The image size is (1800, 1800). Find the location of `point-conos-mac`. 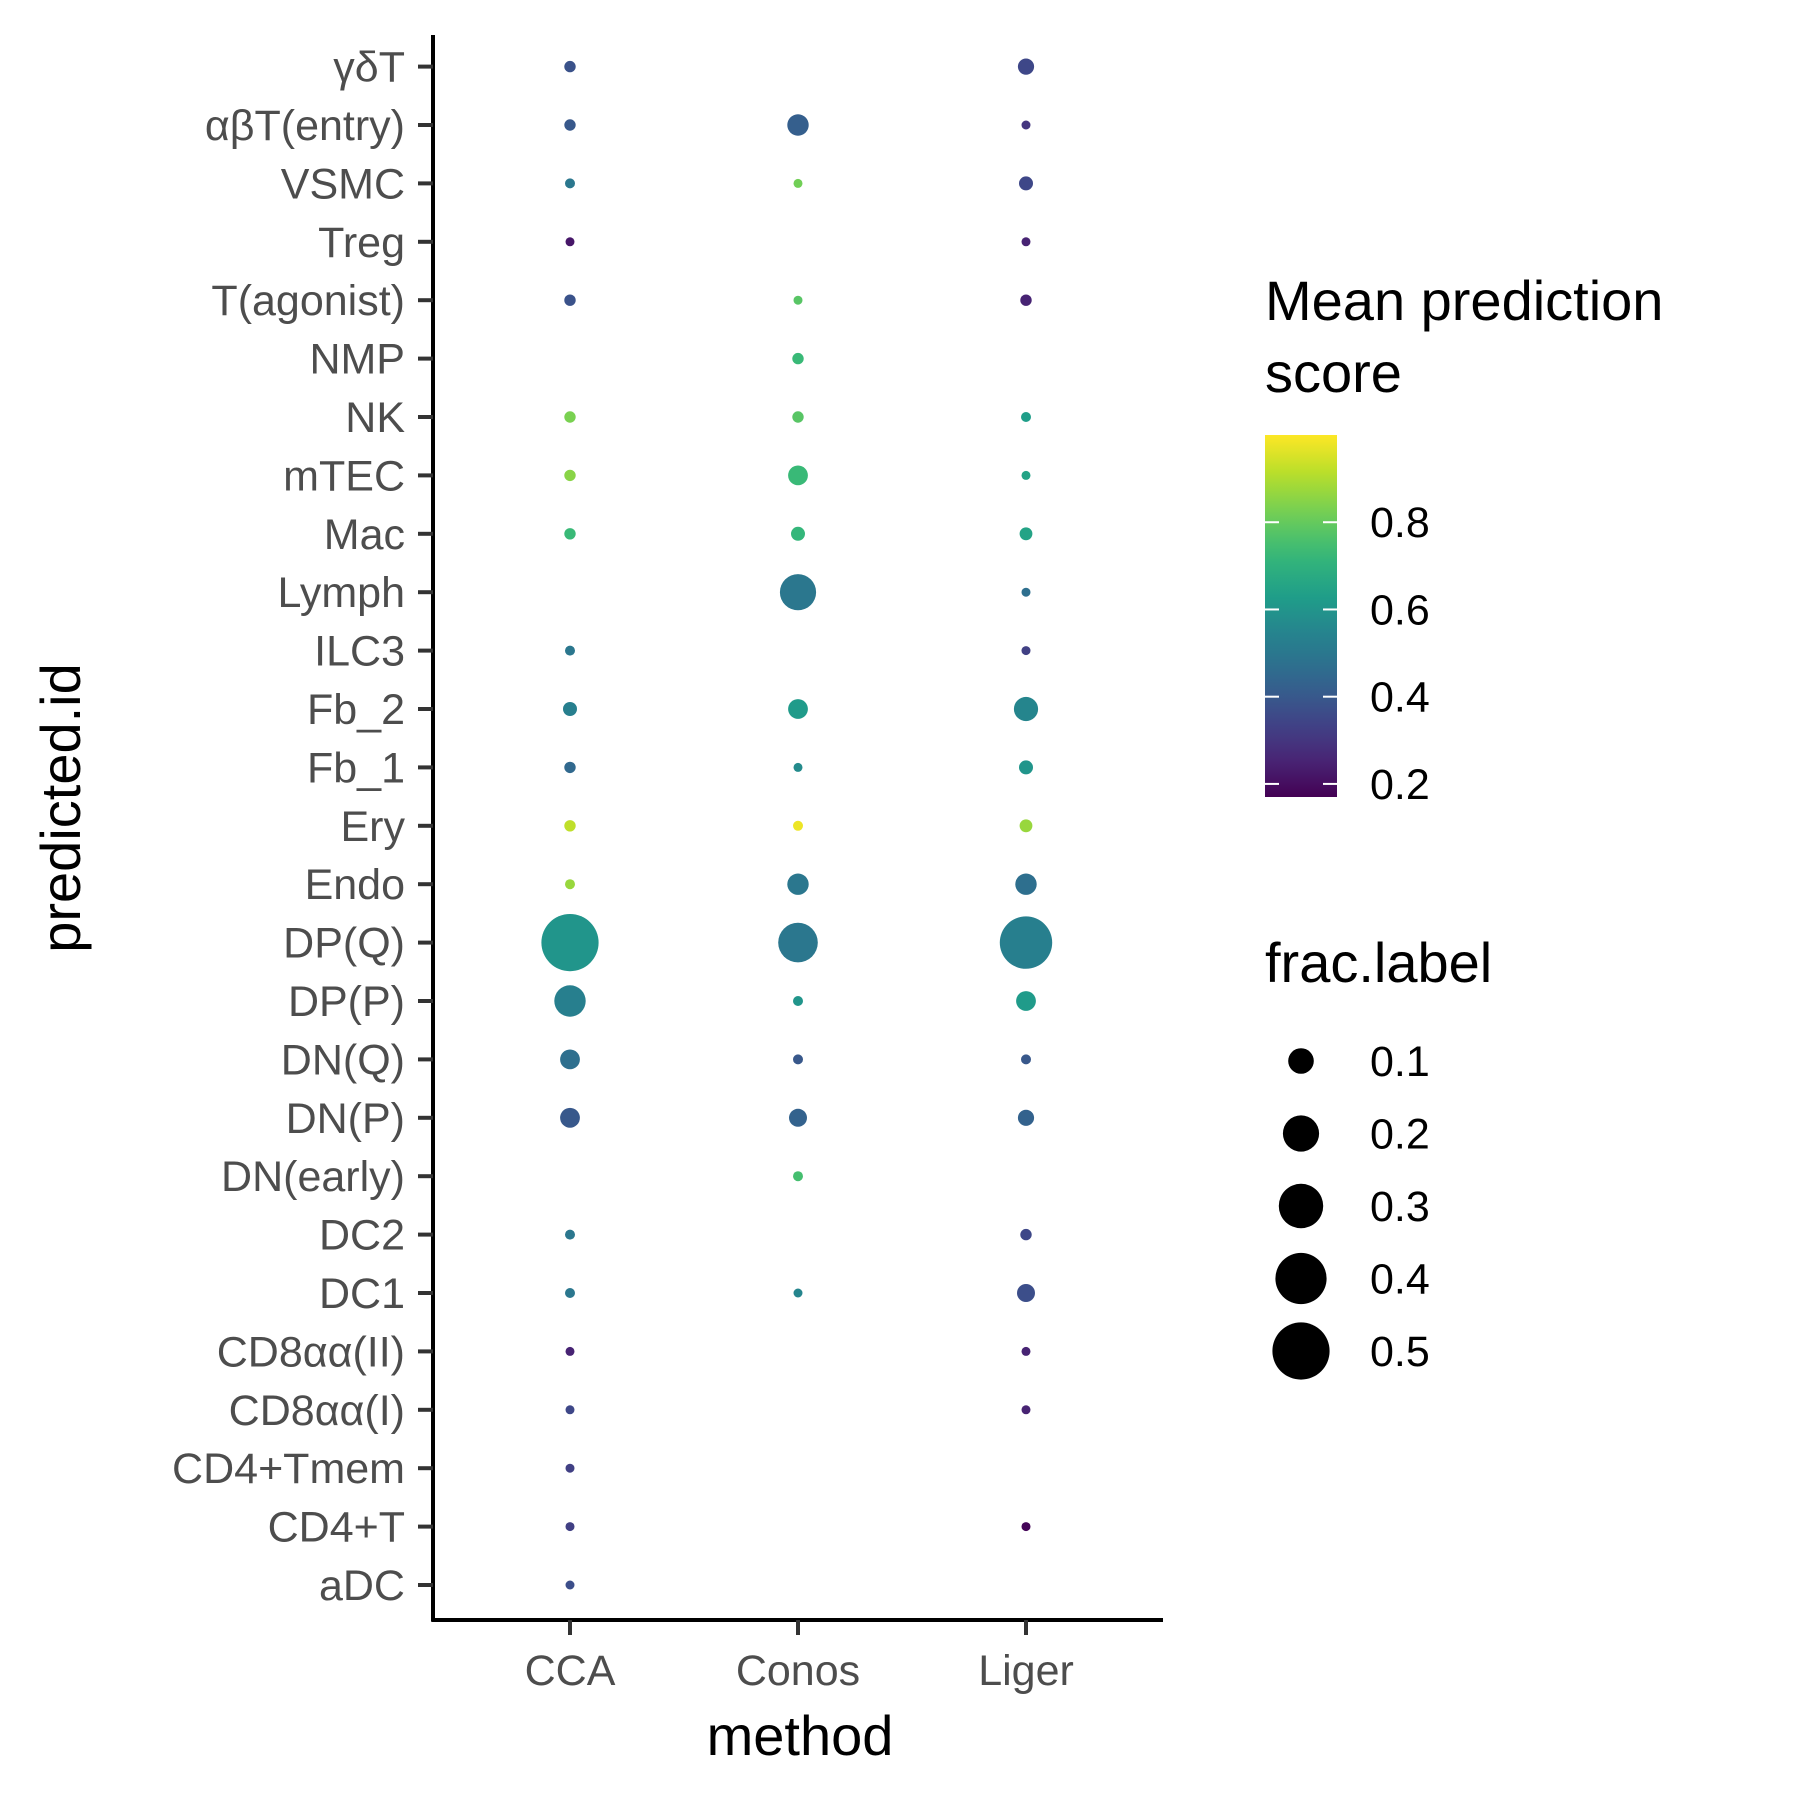

point-conos-mac is located at coordinates (798, 533).